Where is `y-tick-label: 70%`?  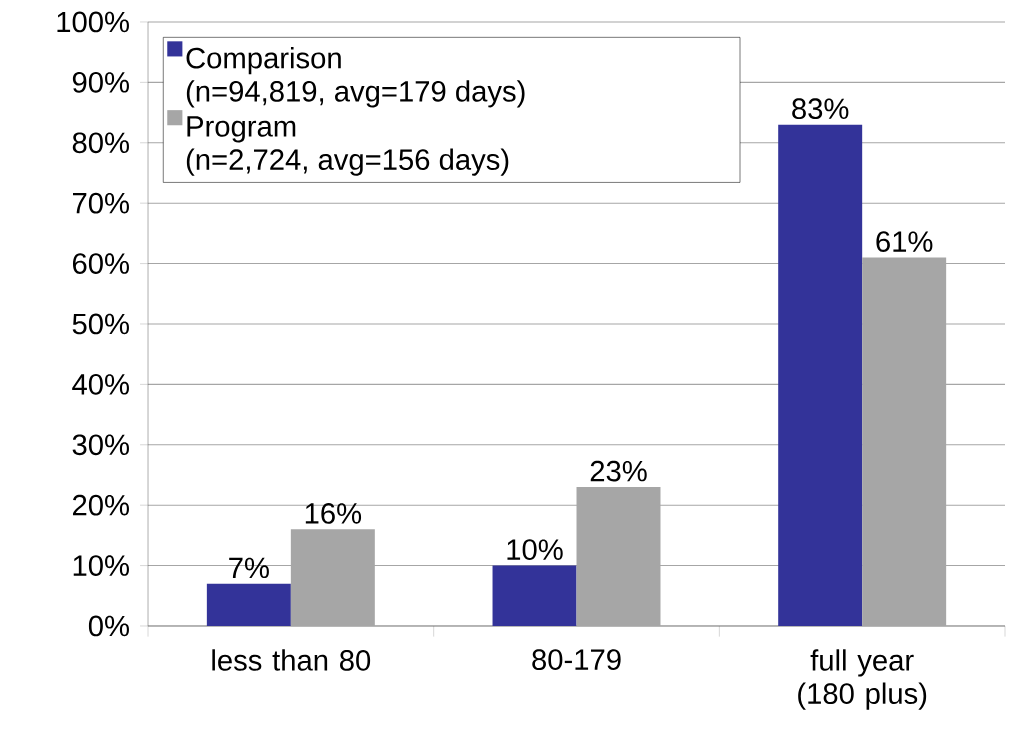
y-tick-label: 70% is located at coordinates (101, 203).